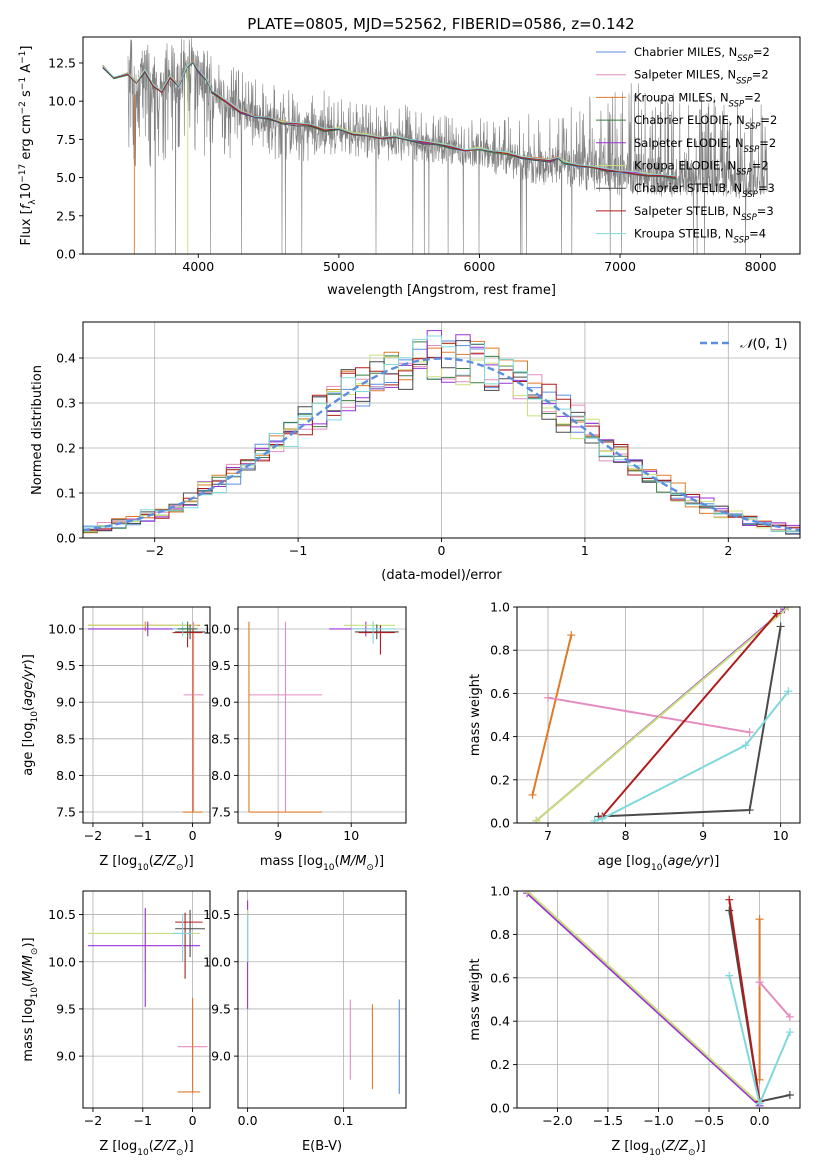  Describe the element at coordinates (441, 290) in the screenshot. I see `x-axis-label: wavelength [Angstrom, rest frame]` at that location.